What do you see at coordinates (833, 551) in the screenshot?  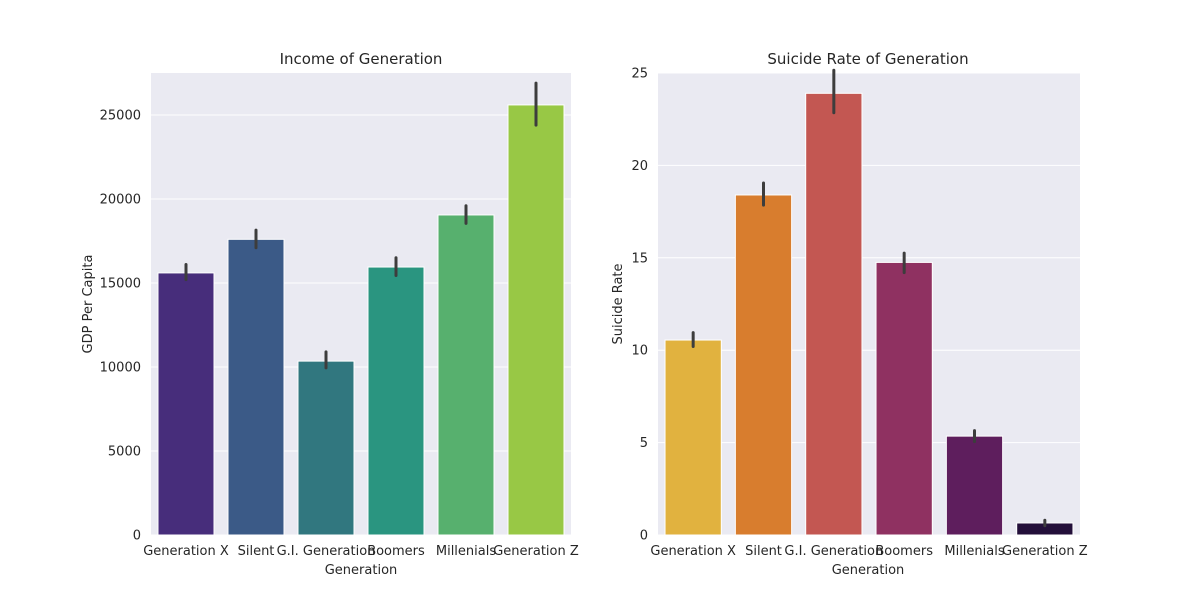 I see `suicide-x-tick-label: G.I. Generation` at bounding box center [833, 551].